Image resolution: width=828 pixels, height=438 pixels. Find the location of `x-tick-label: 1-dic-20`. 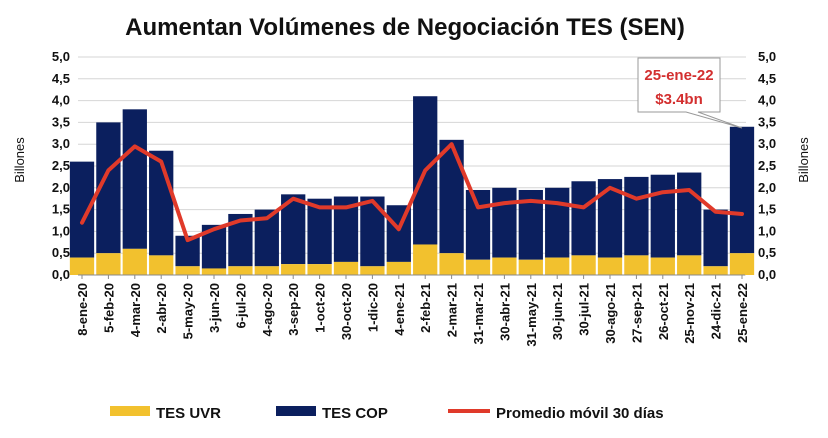

x-tick-label: 1-dic-20 is located at coordinates (372, 307).